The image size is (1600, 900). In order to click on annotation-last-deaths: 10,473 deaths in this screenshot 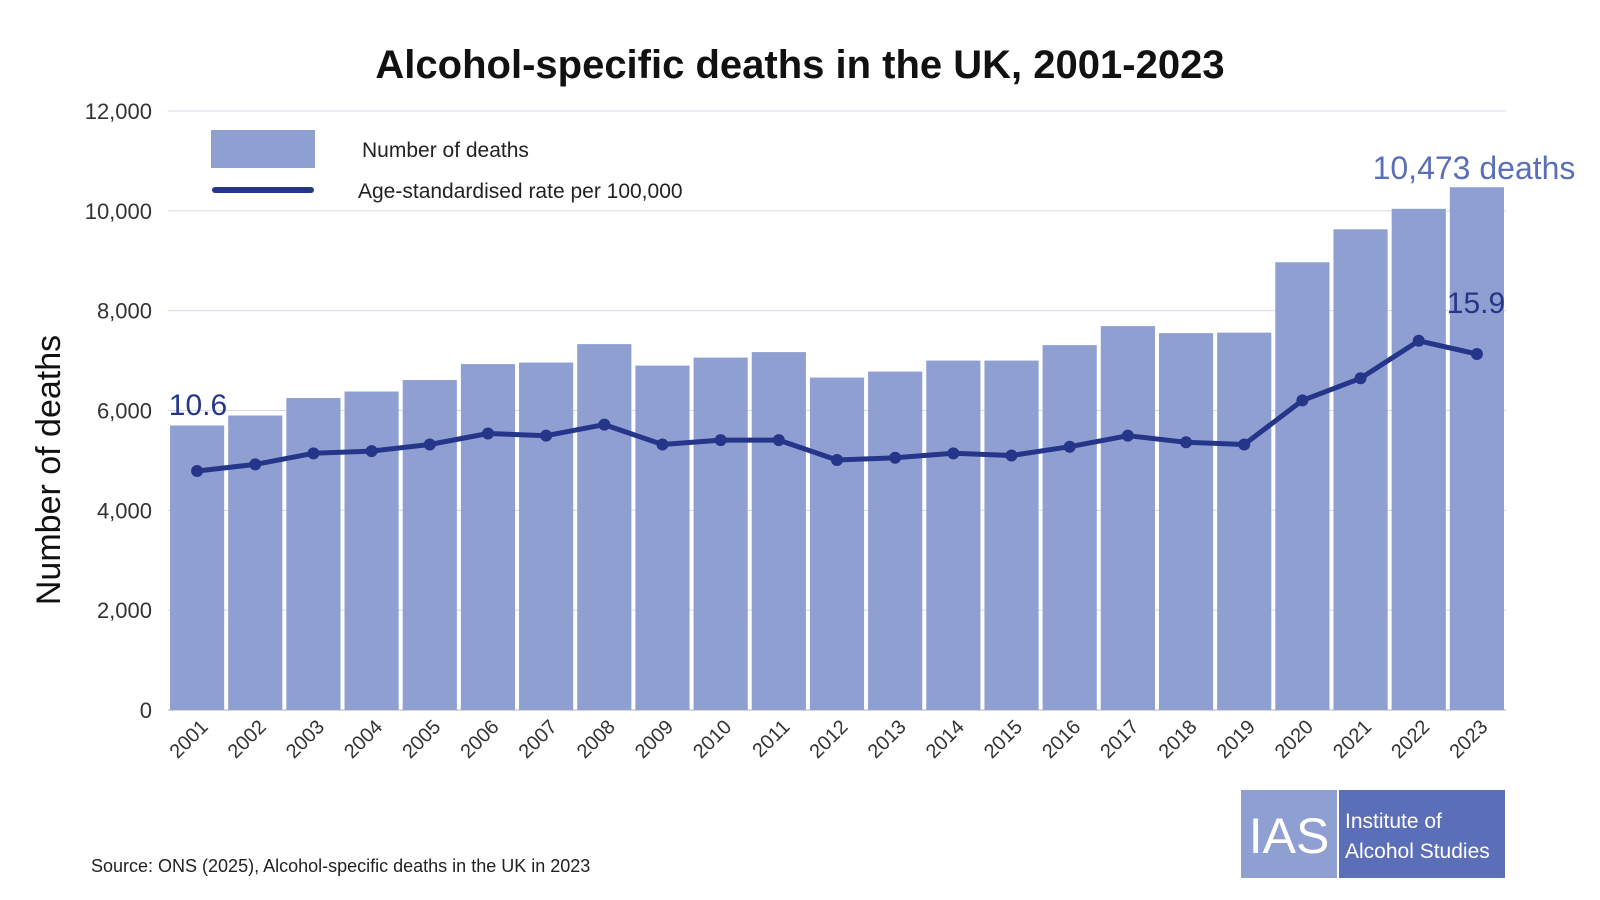, I will do `click(1474, 168)`.